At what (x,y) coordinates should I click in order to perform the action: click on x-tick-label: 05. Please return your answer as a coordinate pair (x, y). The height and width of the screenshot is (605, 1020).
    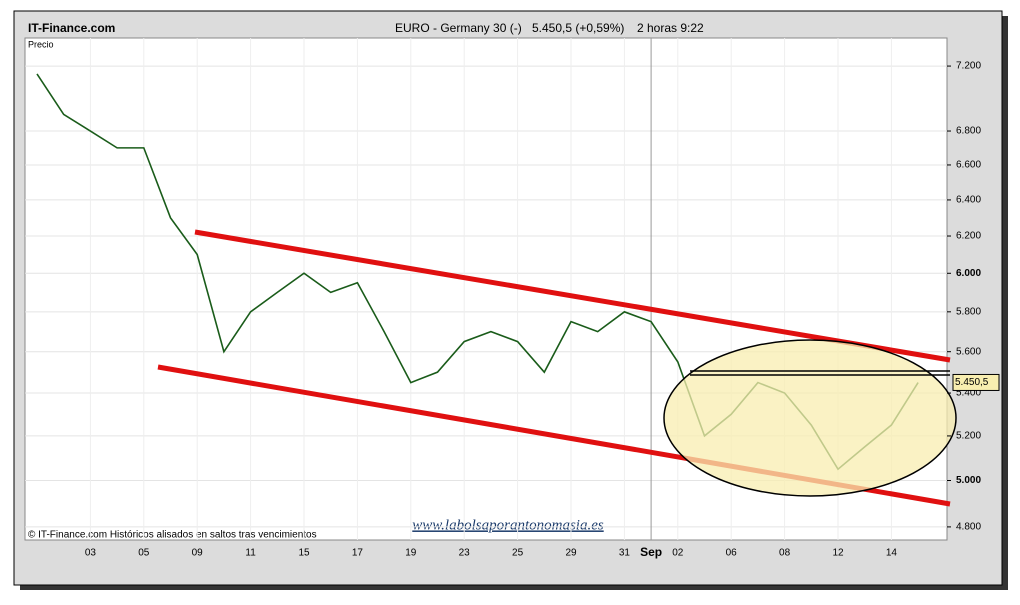
    Looking at the image, I should click on (144, 553).